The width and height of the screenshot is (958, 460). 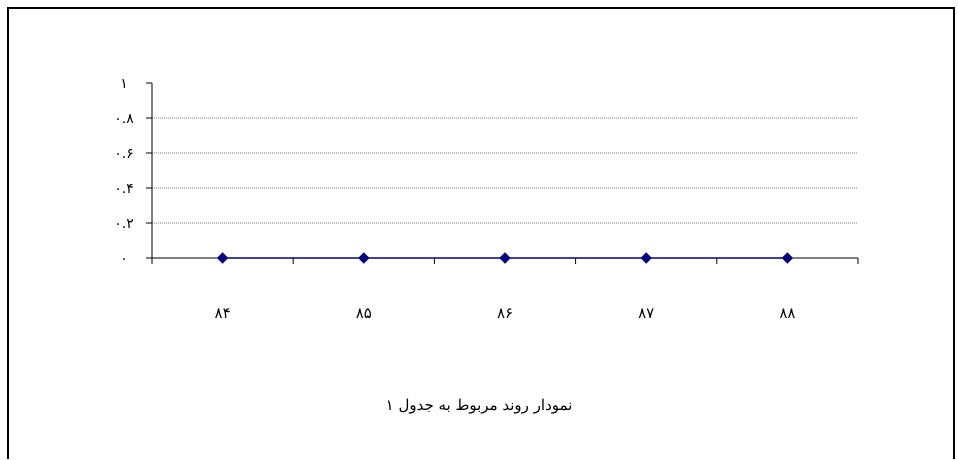 I want to click on y-tick-label: ۰.۲, so click(x=124, y=224).